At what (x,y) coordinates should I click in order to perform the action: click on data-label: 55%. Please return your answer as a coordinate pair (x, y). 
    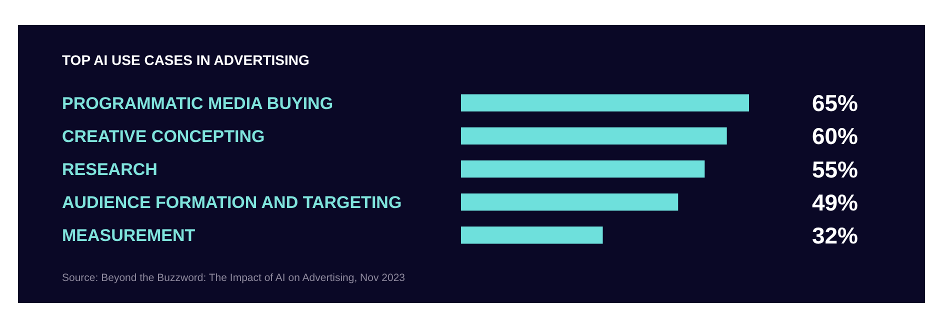
    Looking at the image, I should click on (835, 169).